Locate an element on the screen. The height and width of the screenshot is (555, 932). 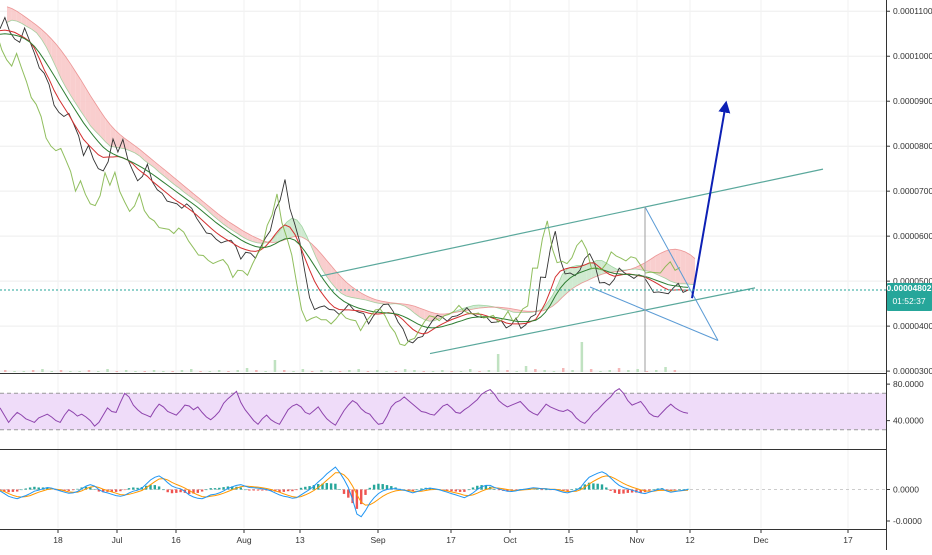
macd-panel is located at coordinates (443, 492).